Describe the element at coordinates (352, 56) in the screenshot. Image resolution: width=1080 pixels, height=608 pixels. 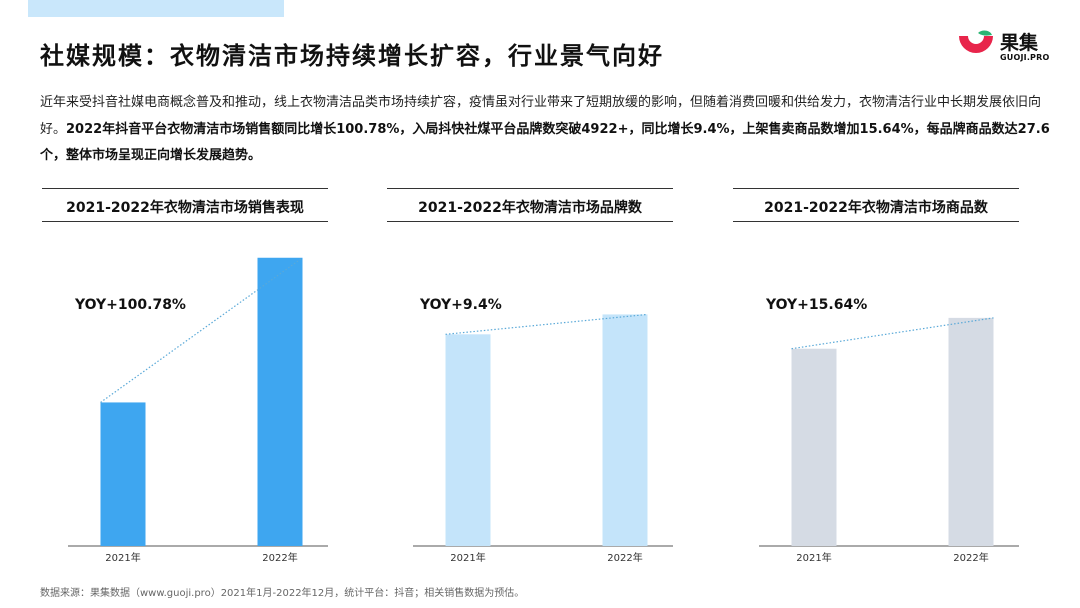
I see `page-title: 社媒规模：衣物清洁市场持续增长扩容，行业景气向好` at that location.